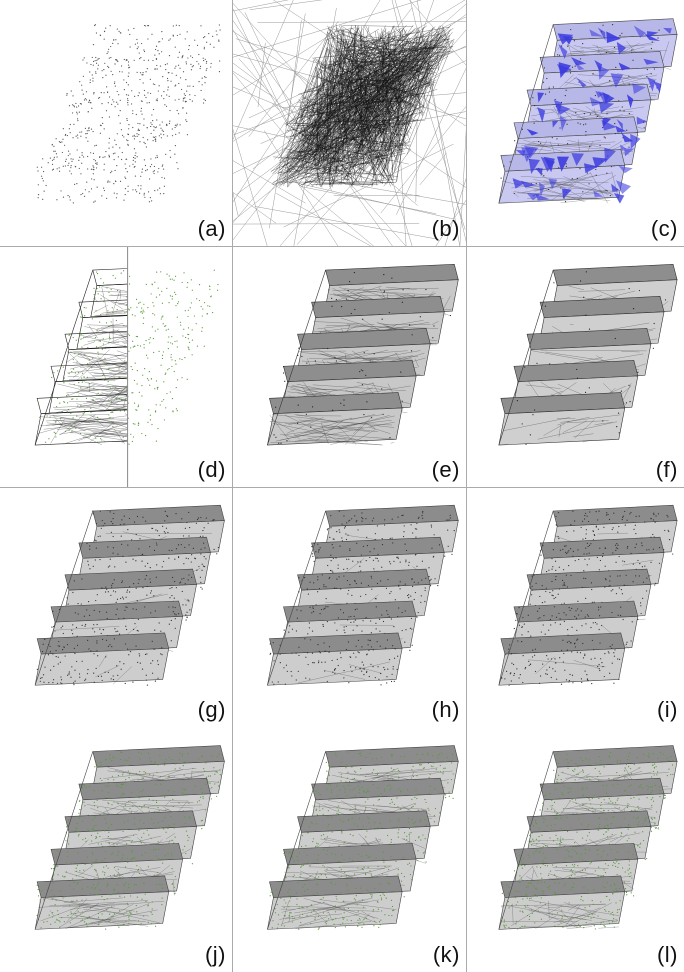 Image resolution: width=684 pixels, height=972 pixels. Describe the element at coordinates (588, 355) in the screenshot. I see `panel-f-drawing` at that location.